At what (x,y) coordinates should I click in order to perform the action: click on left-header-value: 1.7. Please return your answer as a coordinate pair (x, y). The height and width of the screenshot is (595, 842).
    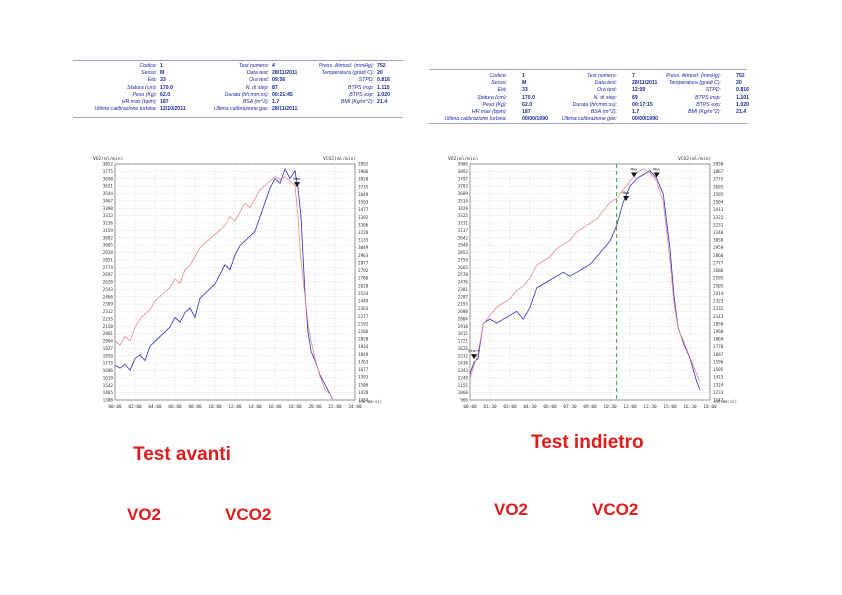
    Looking at the image, I should click on (276, 102).